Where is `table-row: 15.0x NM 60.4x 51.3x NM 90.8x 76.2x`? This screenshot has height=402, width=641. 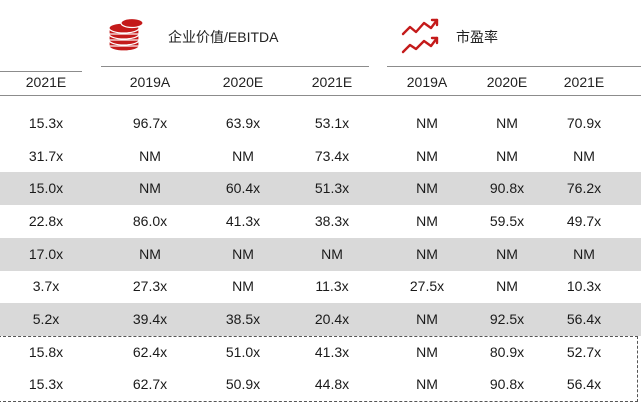 table-row: 15.0x NM 60.4x 51.3x NM 90.8x 76.2x is located at coordinates (320, 188).